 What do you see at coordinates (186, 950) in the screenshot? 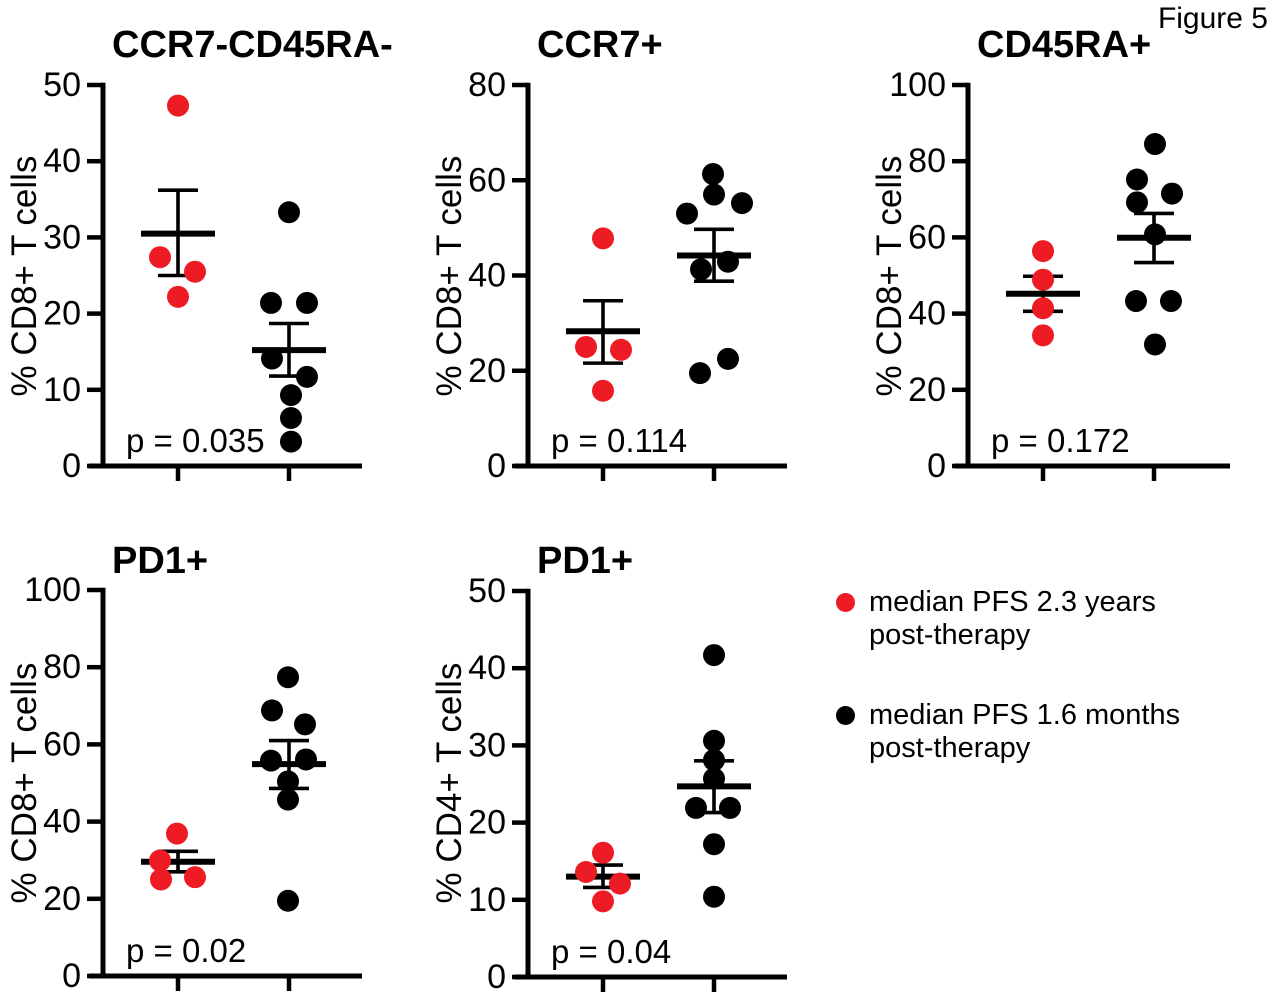
I see `svg-text: p = 0.02` at bounding box center [186, 950].